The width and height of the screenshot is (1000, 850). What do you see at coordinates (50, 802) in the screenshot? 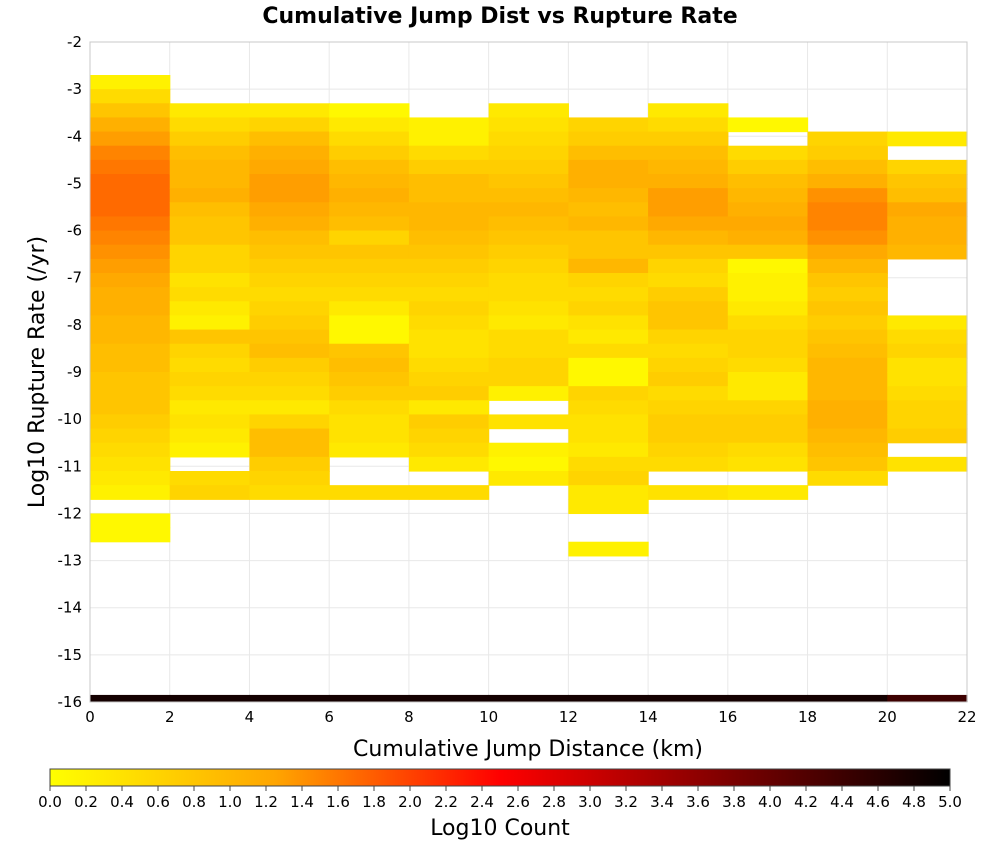
I see `colorbar-tick-label: 0.0` at bounding box center [50, 802].